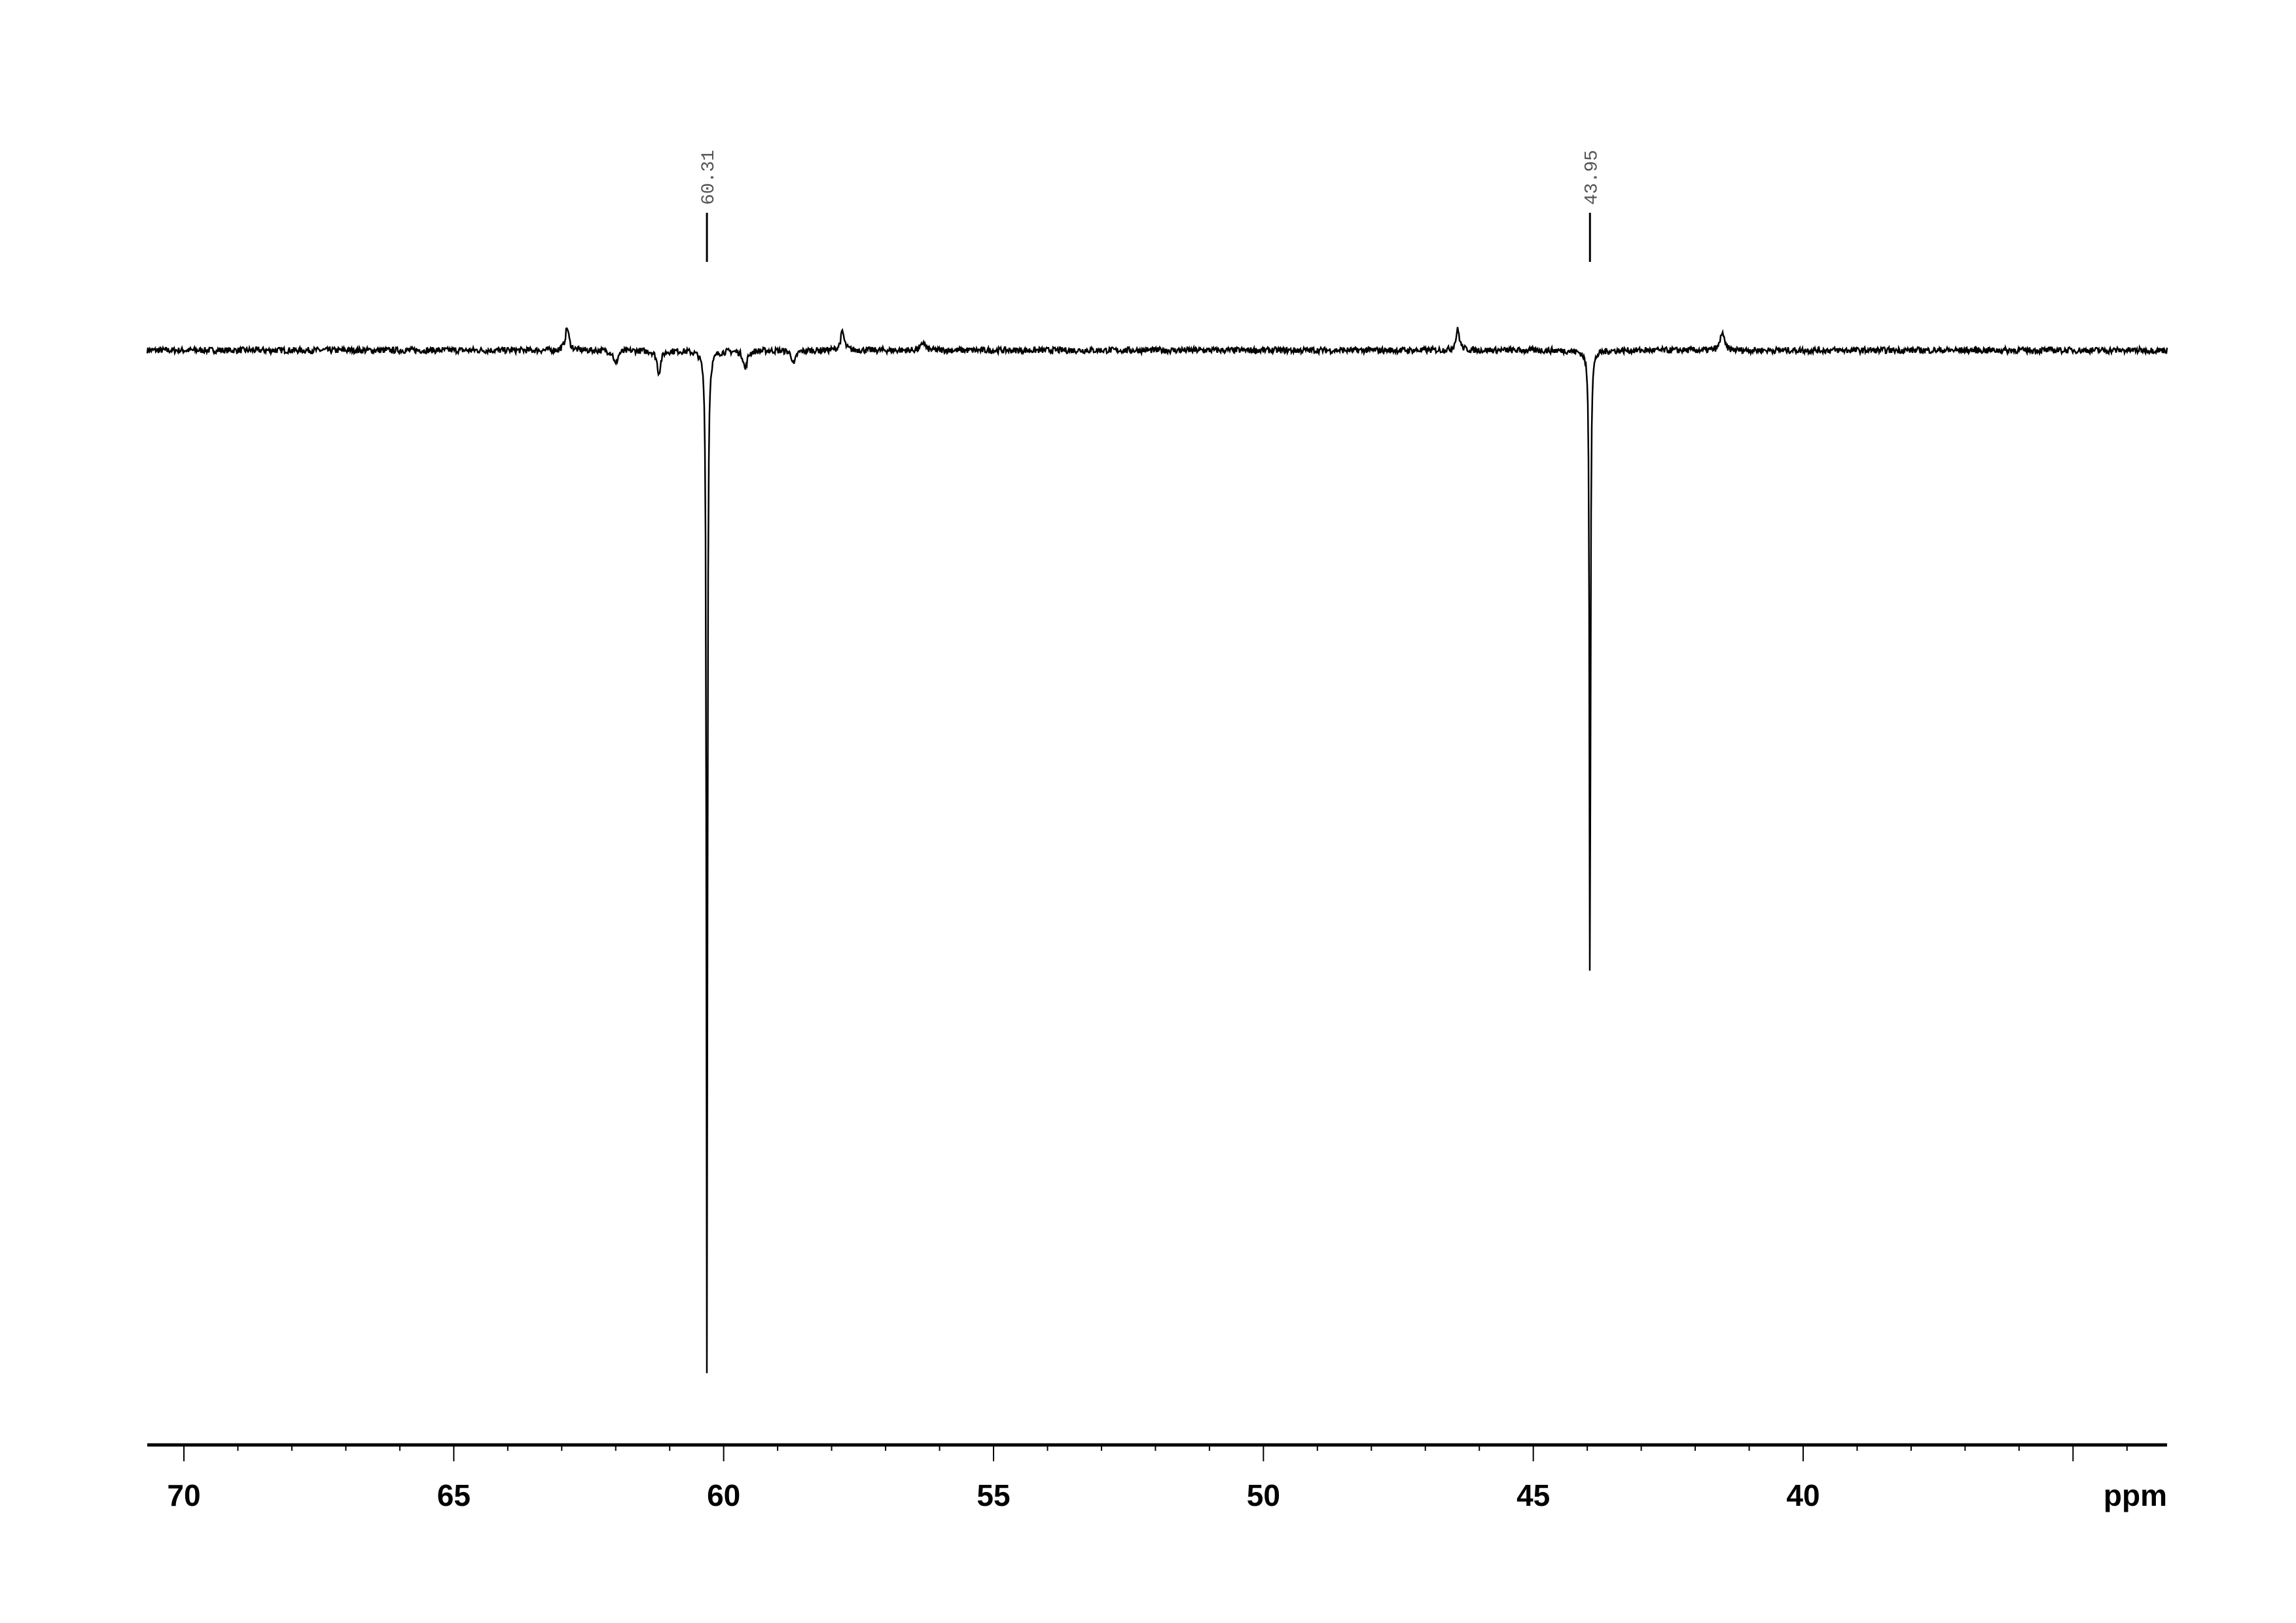 This screenshot has height=1623, width=2296. I want to click on x-tick-label: 40, so click(1803, 1495).